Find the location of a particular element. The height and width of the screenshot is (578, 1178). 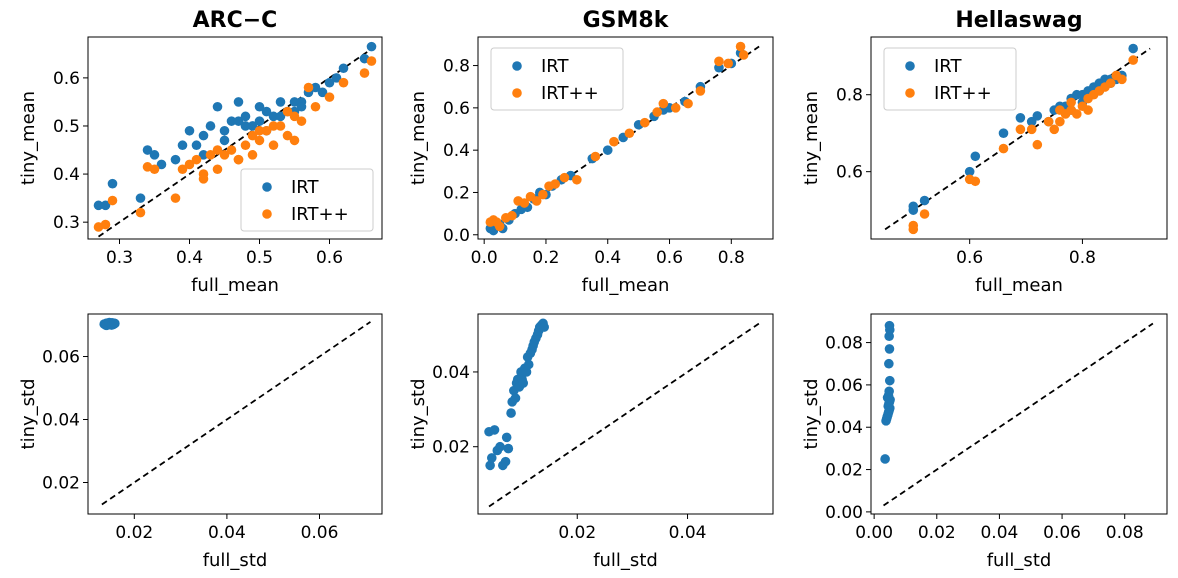

y-tick-label: 0.08 is located at coordinates (844, 344).